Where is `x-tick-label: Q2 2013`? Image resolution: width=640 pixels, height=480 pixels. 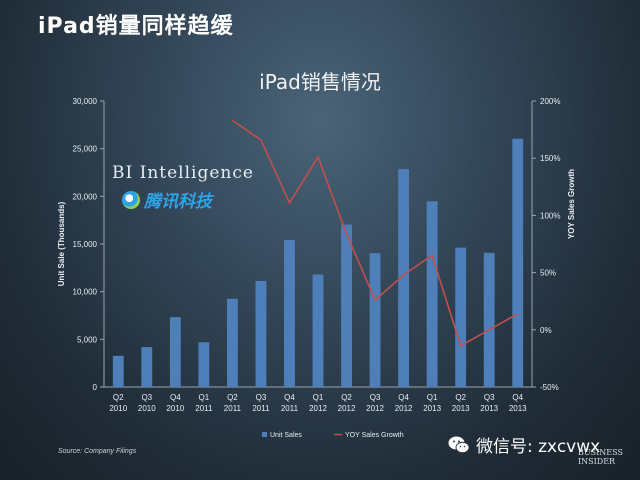 x-tick-label: Q2 2013 is located at coordinates (461, 403).